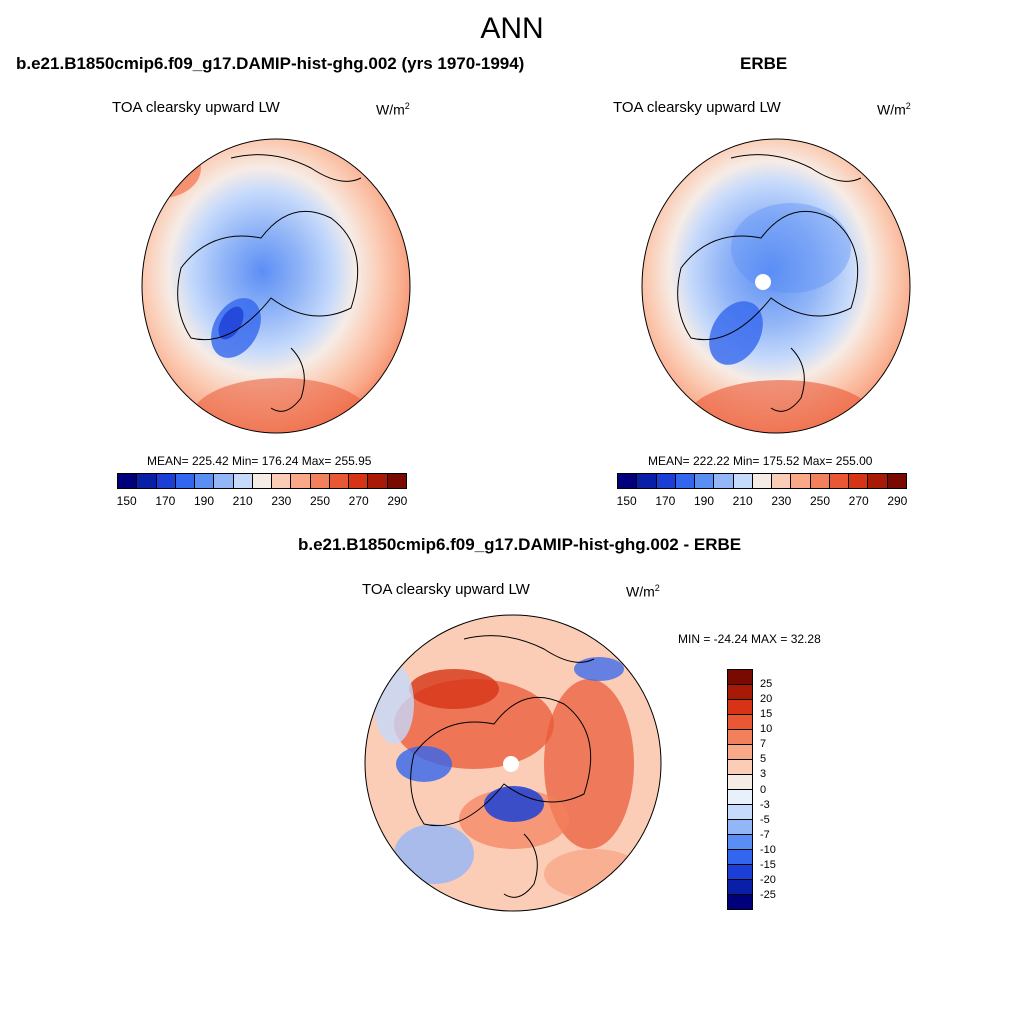  Describe the element at coordinates (512, 28) in the screenshot. I see `figure-title: ANN` at that location.